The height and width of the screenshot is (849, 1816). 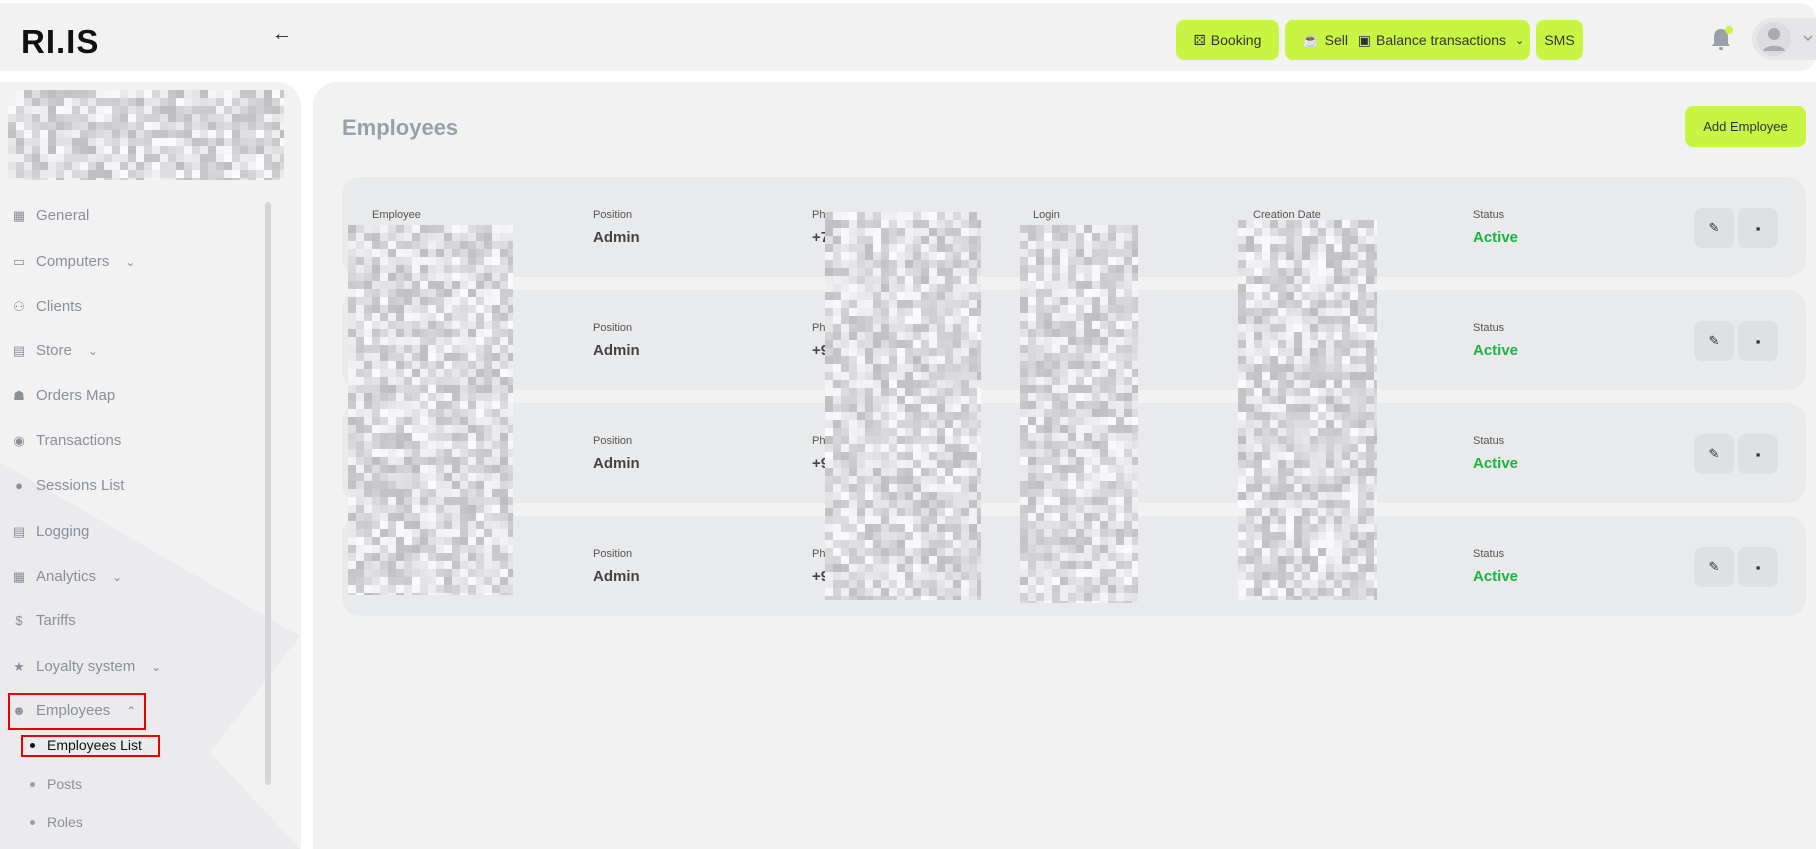 What do you see at coordinates (19, 620) in the screenshot?
I see `dollar-icon: $` at bounding box center [19, 620].